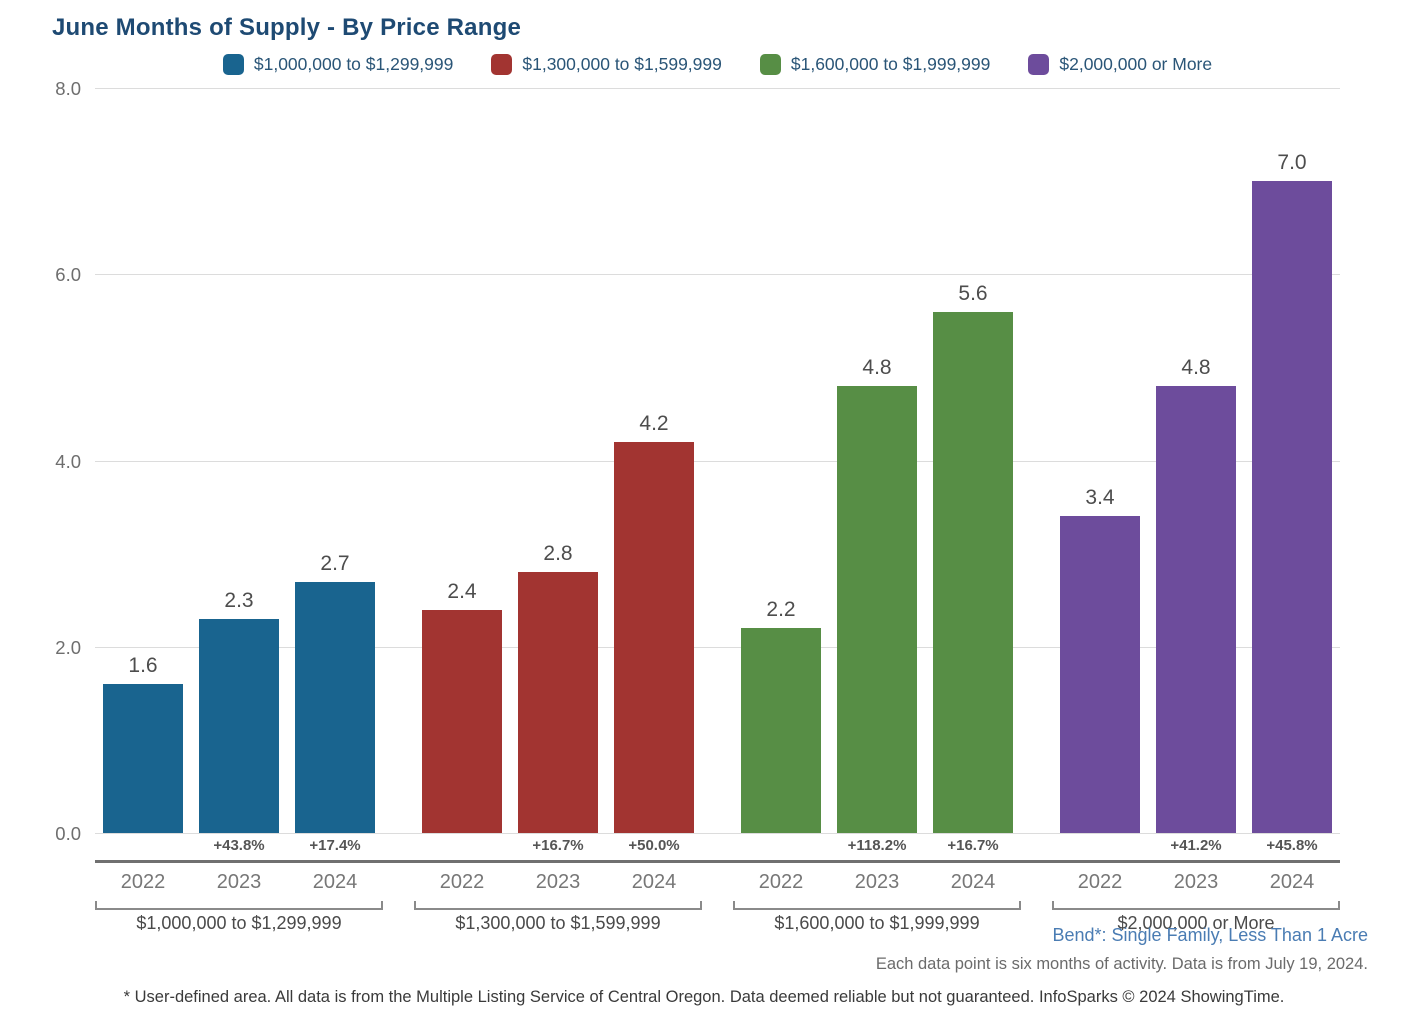 The width and height of the screenshot is (1408, 1035). What do you see at coordinates (1136, 64) in the screenshot?
I see `legend-label: $2,000,000 or More` at bounding box center [1136, 64].